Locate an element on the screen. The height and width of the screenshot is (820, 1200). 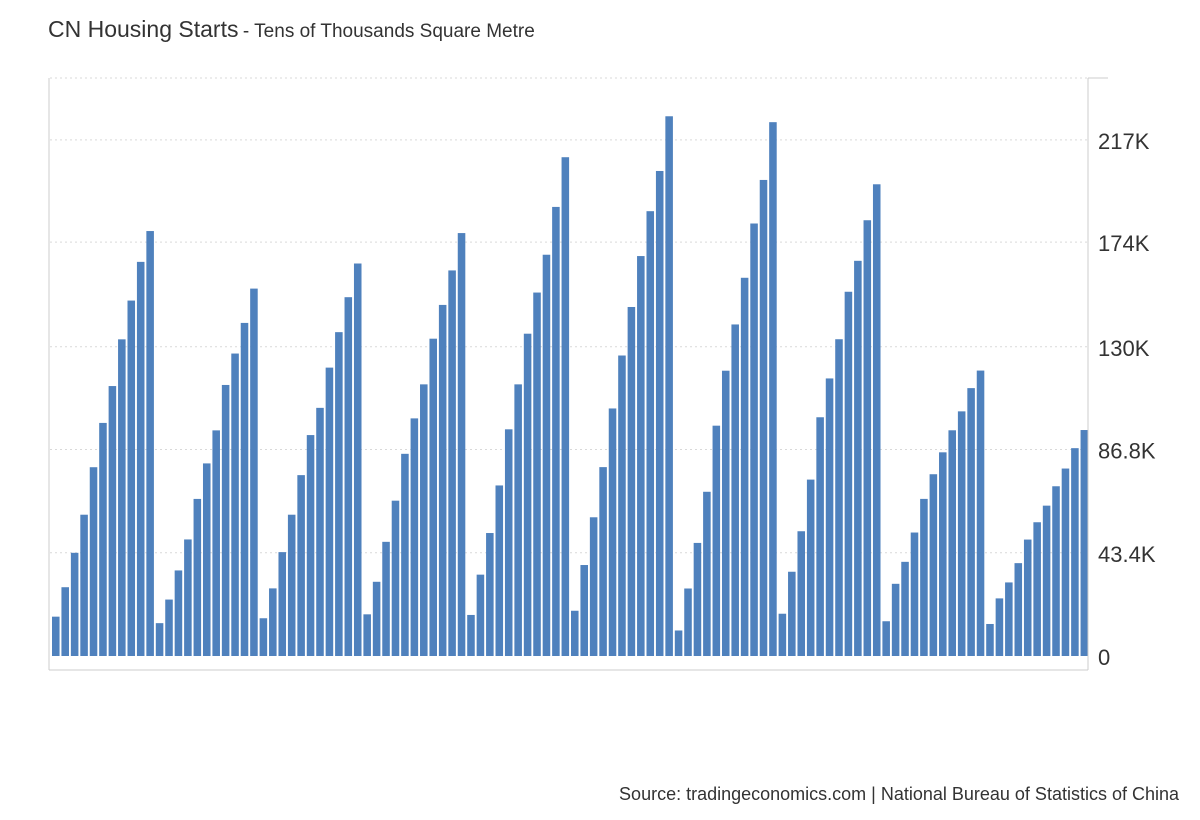
chart-subtitle: - Tens of Thousands Square Metre is located at coordinates (388, 31).